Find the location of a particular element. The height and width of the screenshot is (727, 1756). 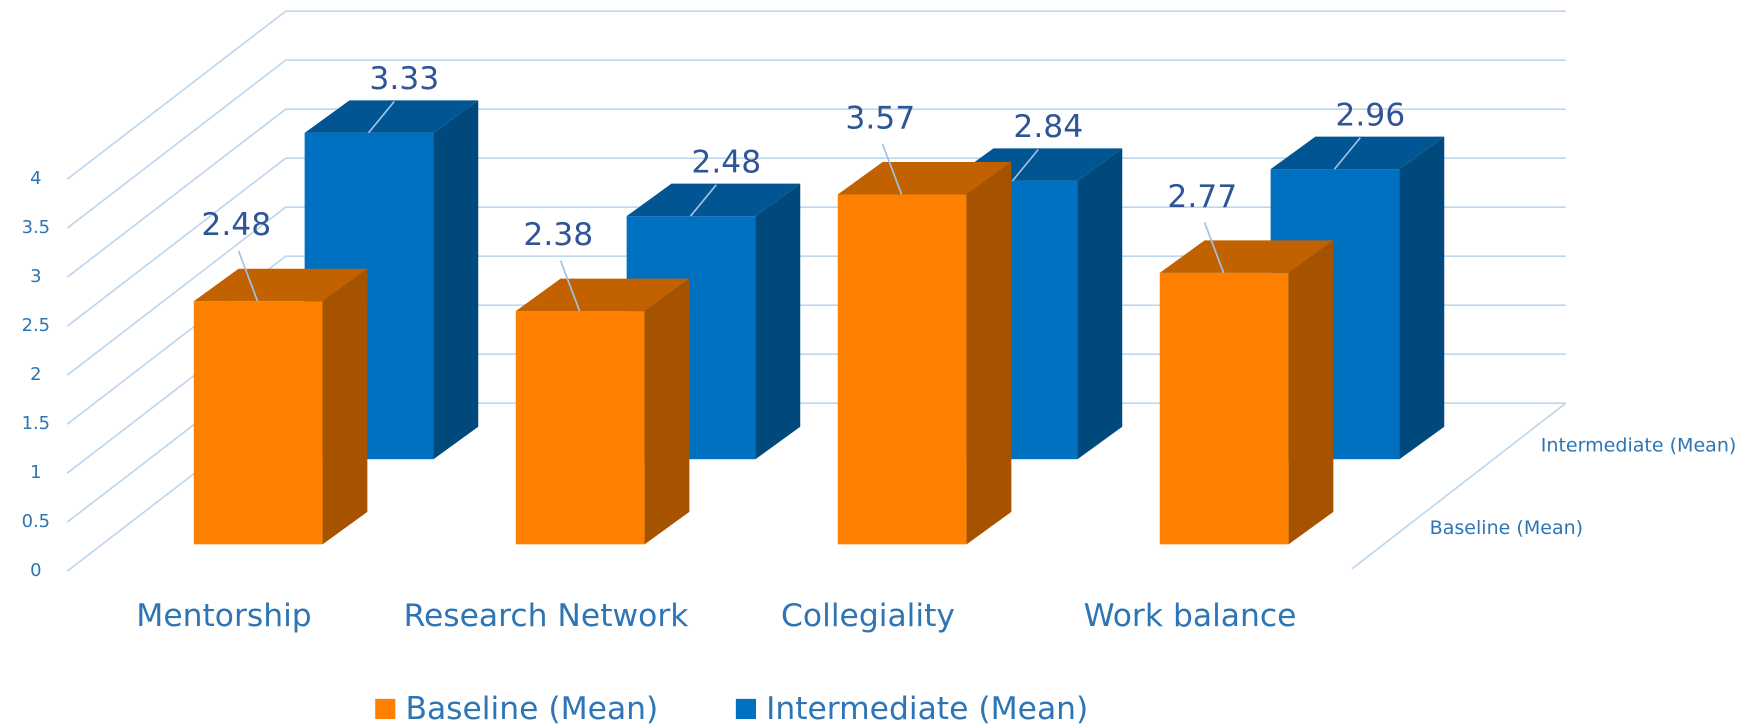

floor-edge is located at coordinates (1459, 486).